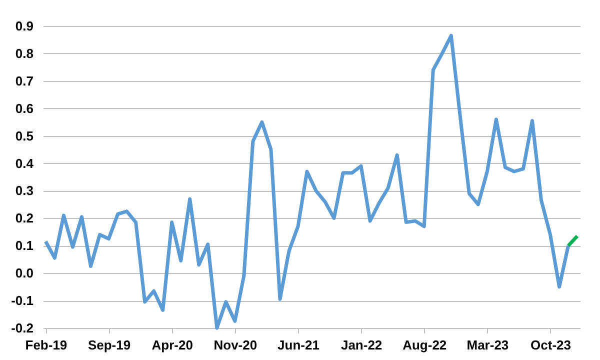 Image resolution: width=600 pixels, height=360 pixels. I want to click on x-tick-label: Jan-22, so click(361, 345).